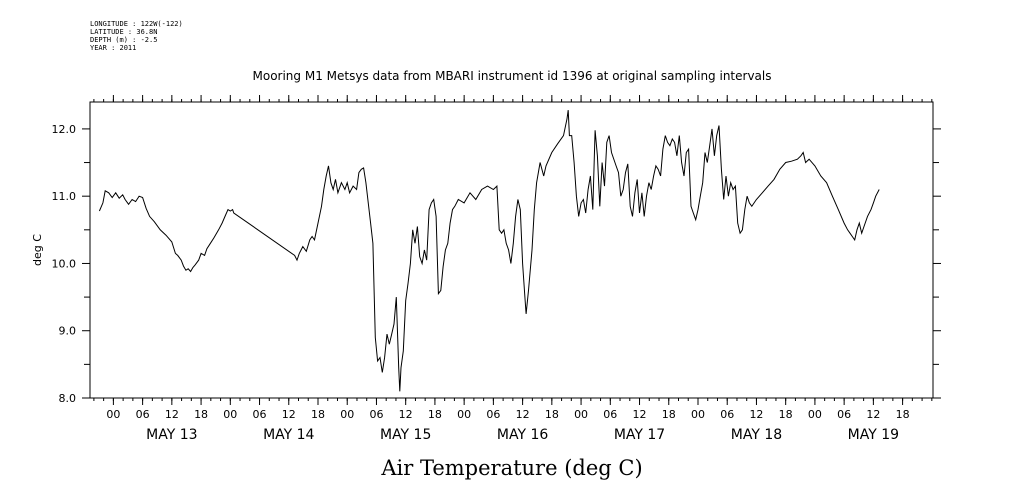 Image resolution: width=1009 pixels, height=504 pixels. What do you see at coordinates (405, 435) in the screenshot?
I see `day-label: MAY 15` at bounding box center [405, 435].